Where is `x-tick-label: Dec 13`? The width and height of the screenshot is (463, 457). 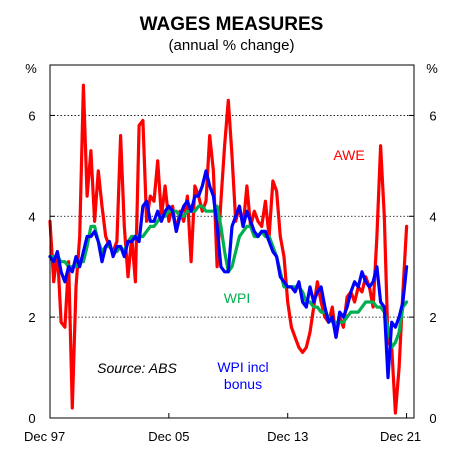 x-tick-label: Dec 13 is located at coordinates (287, 436).